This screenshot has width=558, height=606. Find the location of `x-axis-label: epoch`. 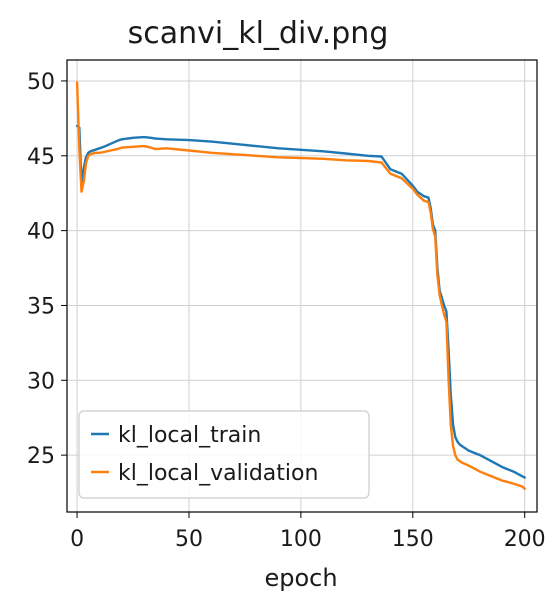

x-axis-label: epoch is located at coordinates (300, 578).